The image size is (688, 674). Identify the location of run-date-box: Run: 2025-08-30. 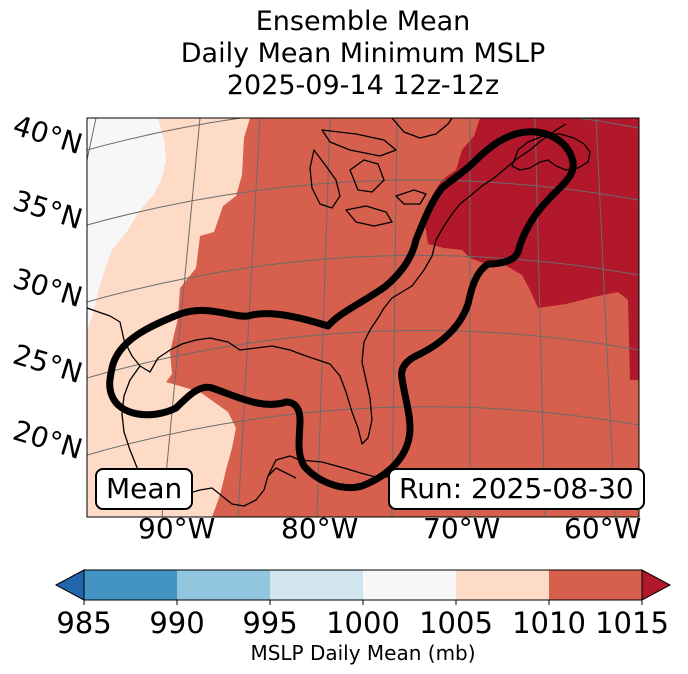
(516, 489).